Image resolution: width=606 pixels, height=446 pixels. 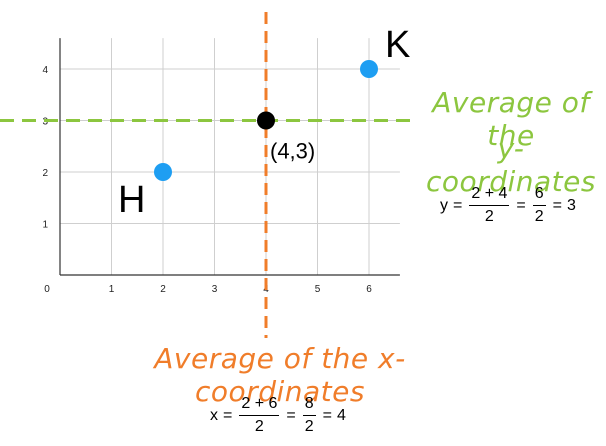 What do you see at coordinates (341, 415) in the screenshot?
I see `eq-x-result: 4` at bounding box center [341, 415].